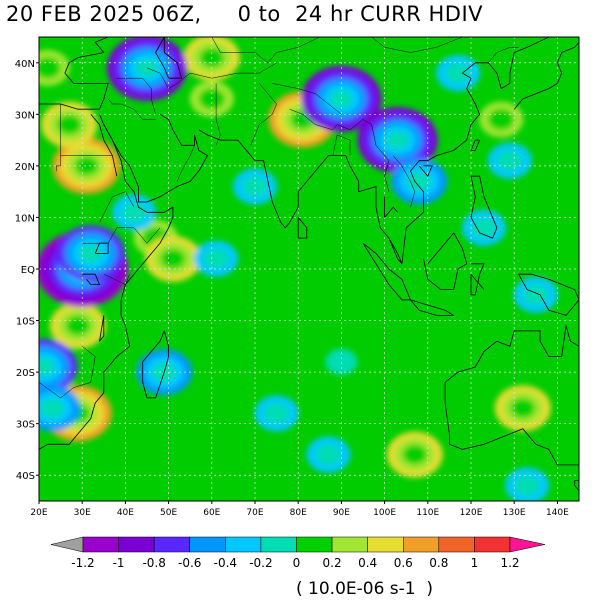 Image resolution: width=600 pixels, height=610 pixels. I want to click on colorbar-tick-label: -0.6, so click(189, 563).